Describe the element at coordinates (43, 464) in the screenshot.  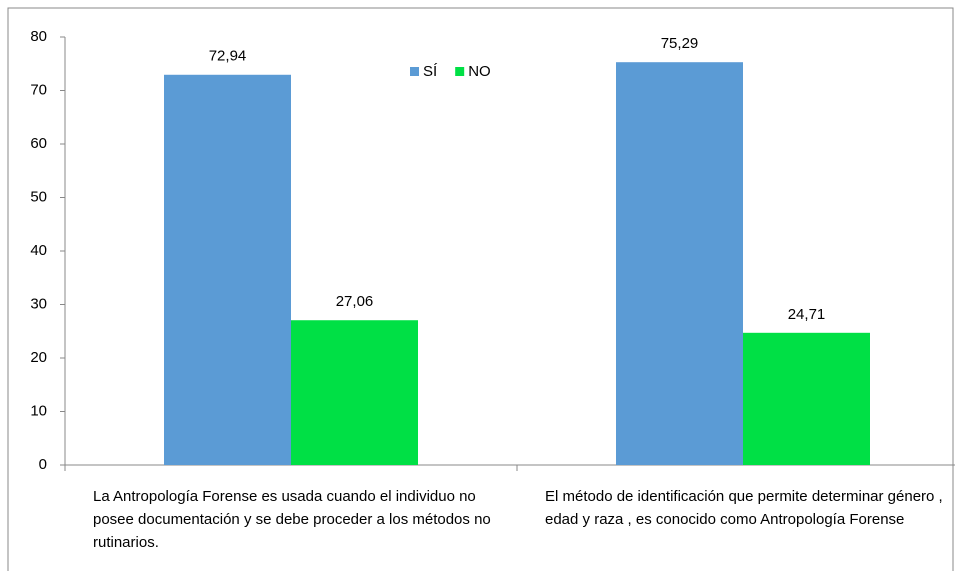
I see `y-tick-label: 0` at that location.